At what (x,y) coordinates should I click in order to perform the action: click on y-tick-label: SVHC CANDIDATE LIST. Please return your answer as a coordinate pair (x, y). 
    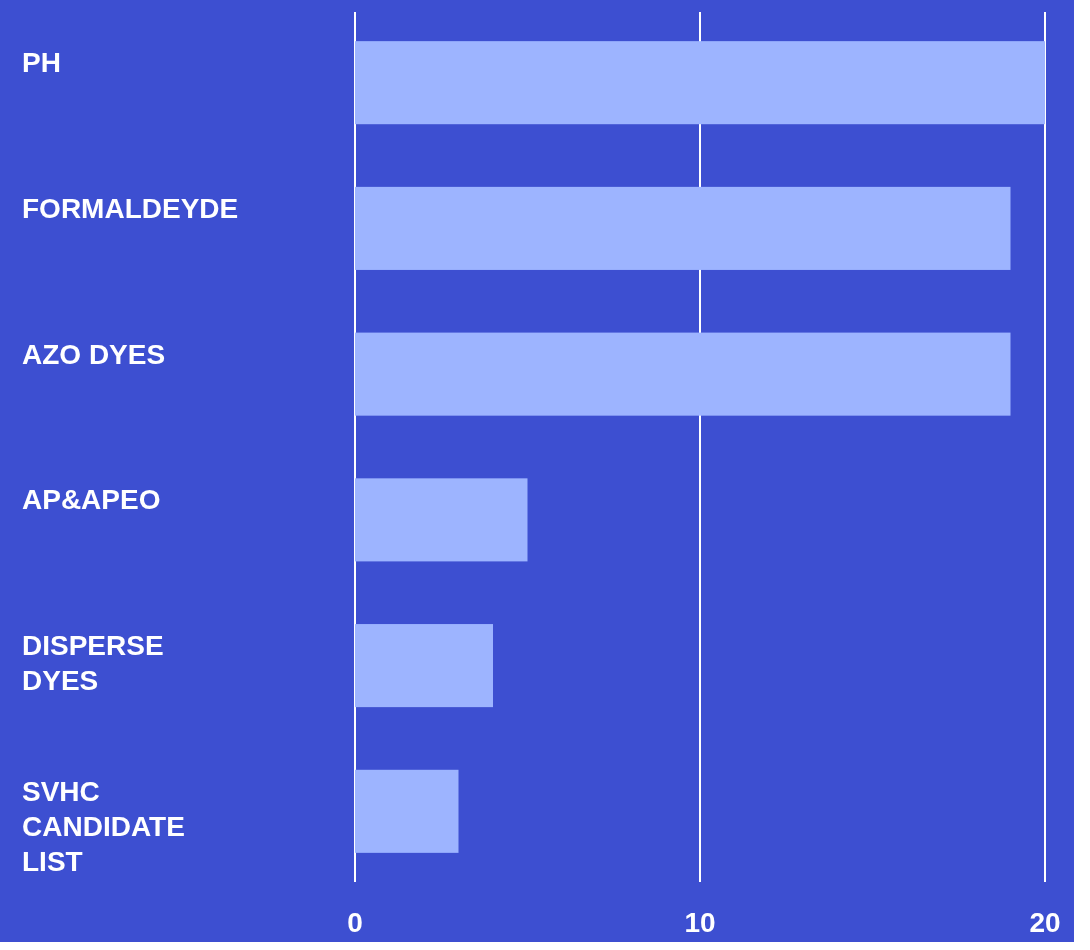
    Looking at the image, I should click on (103, 826).